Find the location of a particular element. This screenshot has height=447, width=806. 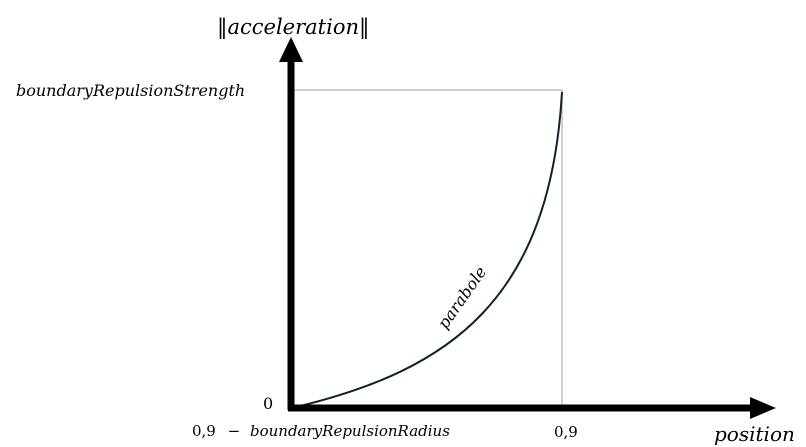

x-tick-label-end: 0,9 is located at coordinates (566, 432).